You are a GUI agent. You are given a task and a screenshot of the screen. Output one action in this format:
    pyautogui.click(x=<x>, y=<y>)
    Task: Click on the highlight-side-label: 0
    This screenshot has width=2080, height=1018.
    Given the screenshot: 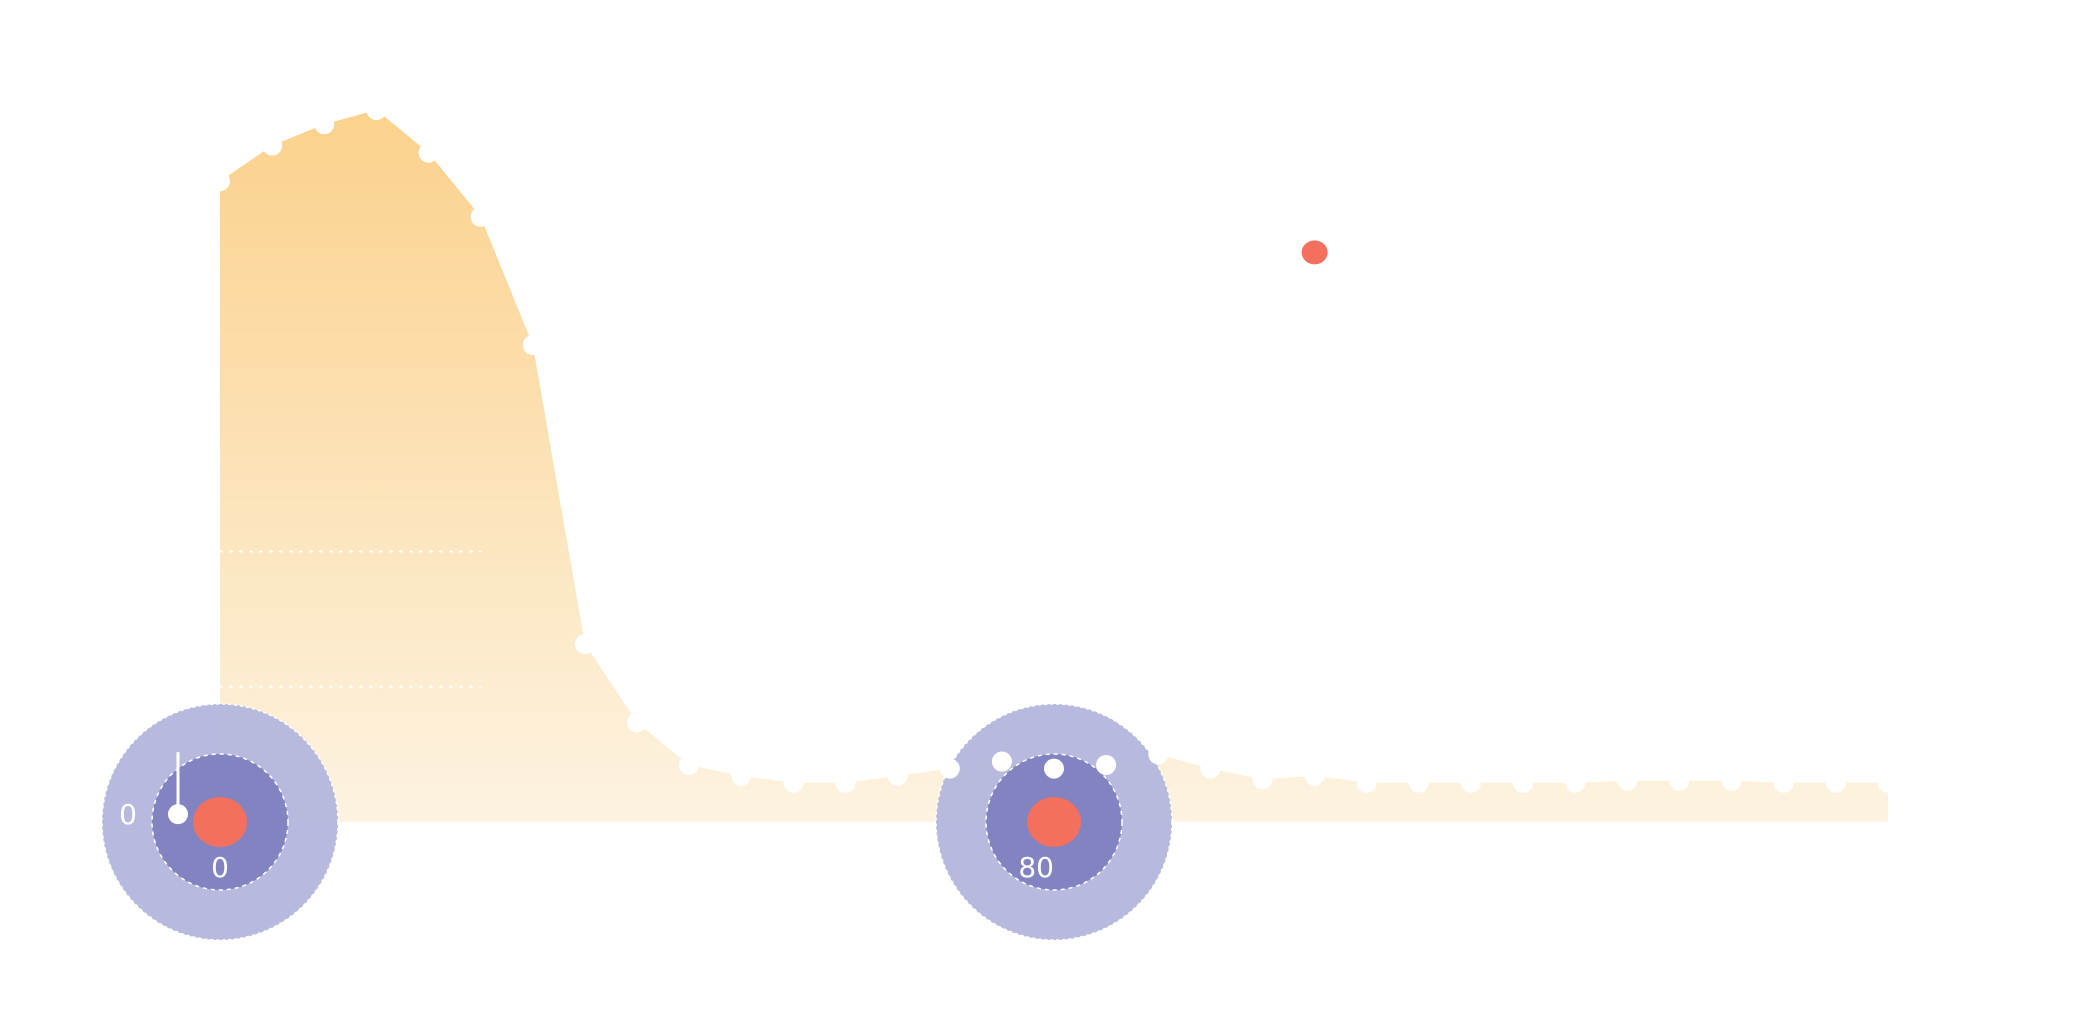 What is the action you would take?
    pyautogui.click(x=128, y=814)
    